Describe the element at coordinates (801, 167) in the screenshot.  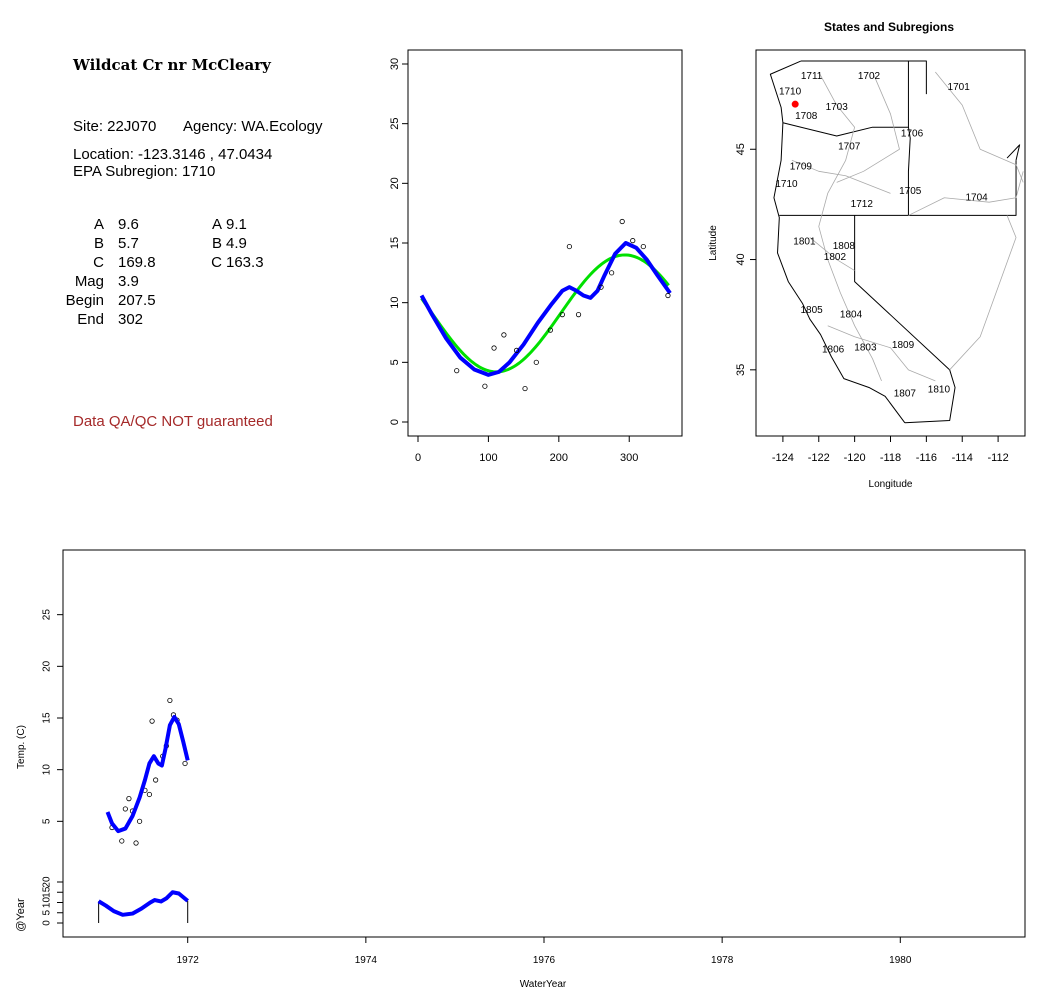
I see `subregion-label: 1709` at that location.